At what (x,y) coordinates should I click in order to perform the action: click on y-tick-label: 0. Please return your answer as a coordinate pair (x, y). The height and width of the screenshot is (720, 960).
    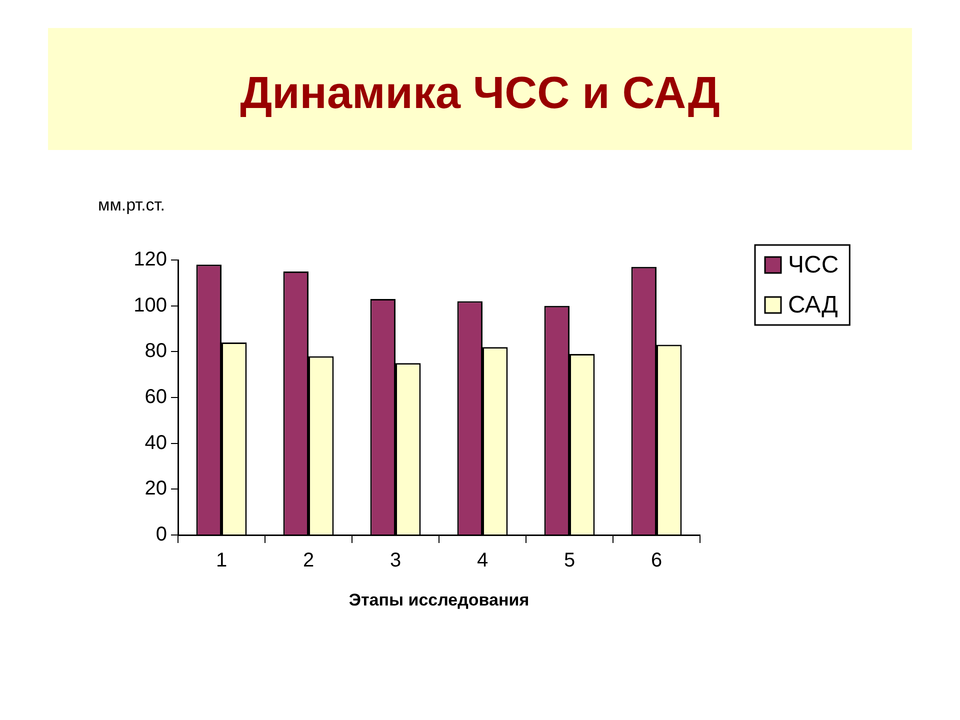
    Looking at the image, I should click on (161, 535).